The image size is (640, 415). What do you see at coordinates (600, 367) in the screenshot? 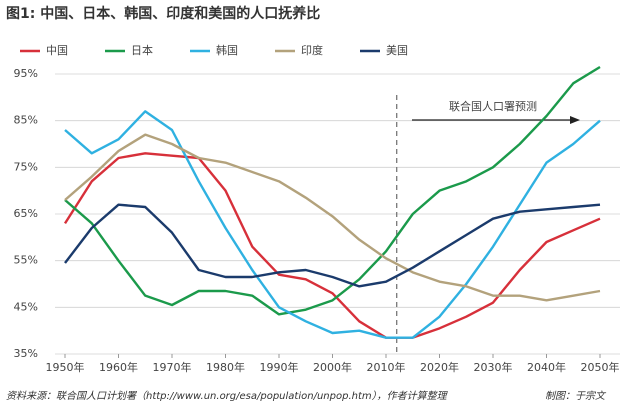
I see `x-tick-label: 2050年` at bounding box center [600, 367].